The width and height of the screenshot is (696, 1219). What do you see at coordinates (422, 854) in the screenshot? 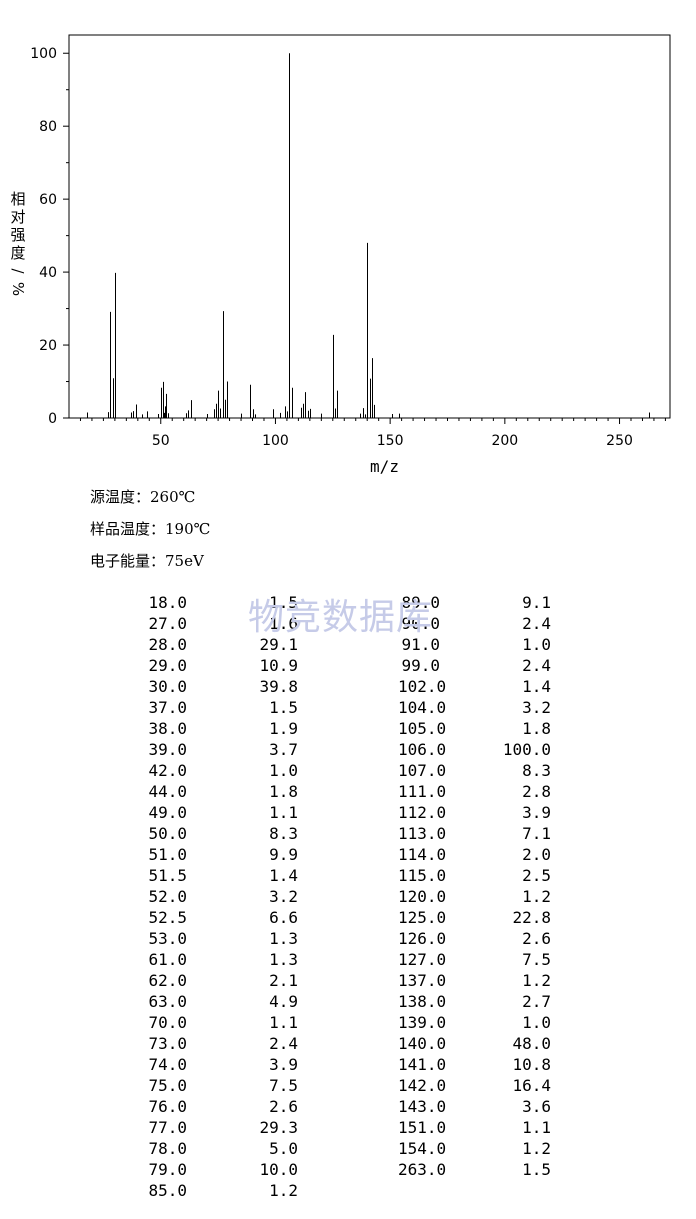
I see `peak-mz: 114.0` at bounding box center [422, 854].